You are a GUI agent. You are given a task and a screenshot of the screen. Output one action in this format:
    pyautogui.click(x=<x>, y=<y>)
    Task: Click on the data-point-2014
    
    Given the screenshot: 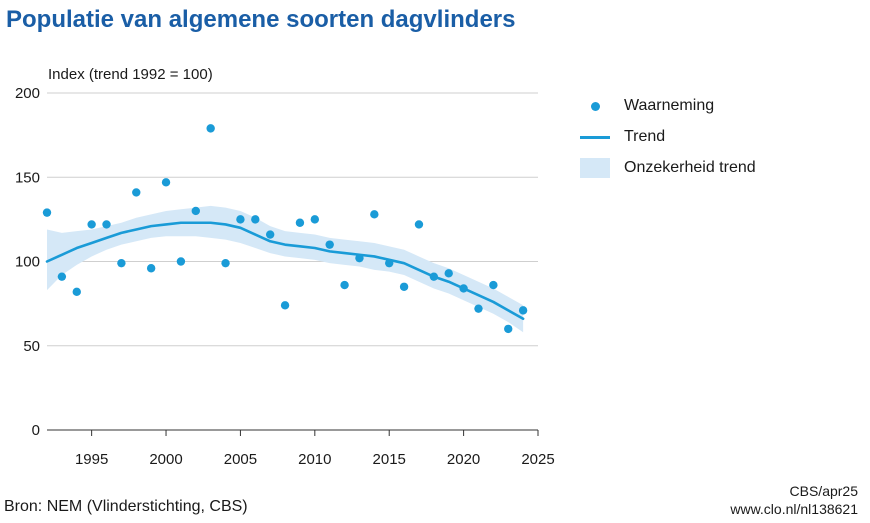 What is the action you would take?
    pyautogui.click(x=374, y=214)
    